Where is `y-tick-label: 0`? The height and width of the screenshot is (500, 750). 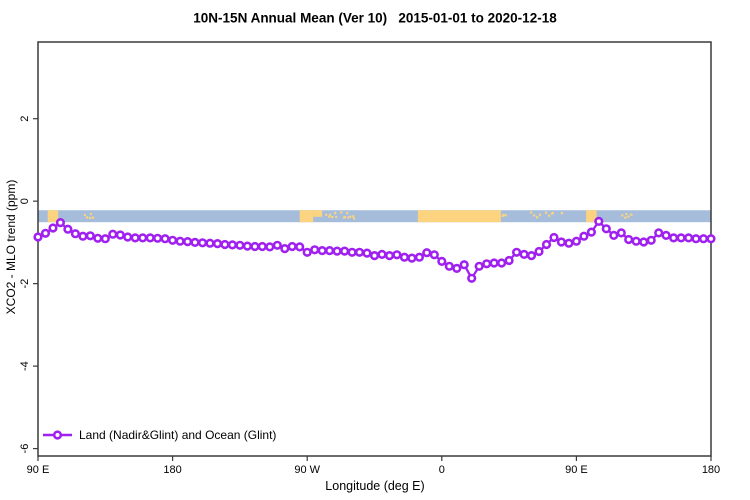 y-tick-label: 0 is located at coordinates (25, 201).